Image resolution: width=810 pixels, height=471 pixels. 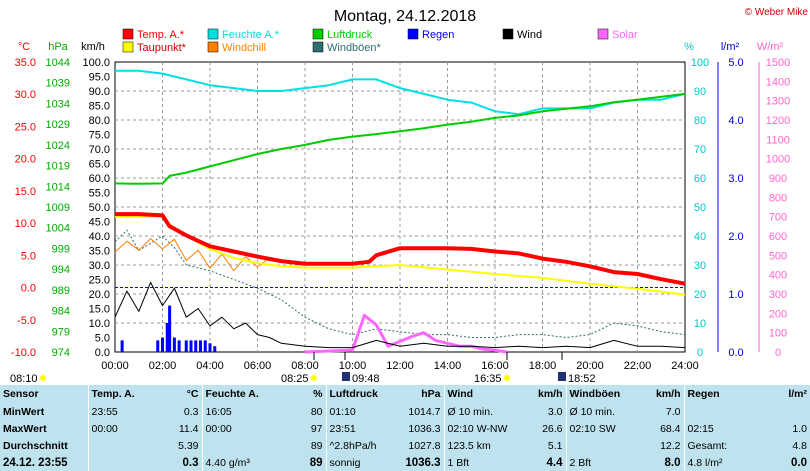 I want to click on table-cell: 01:10, so click(x=356, y=411).